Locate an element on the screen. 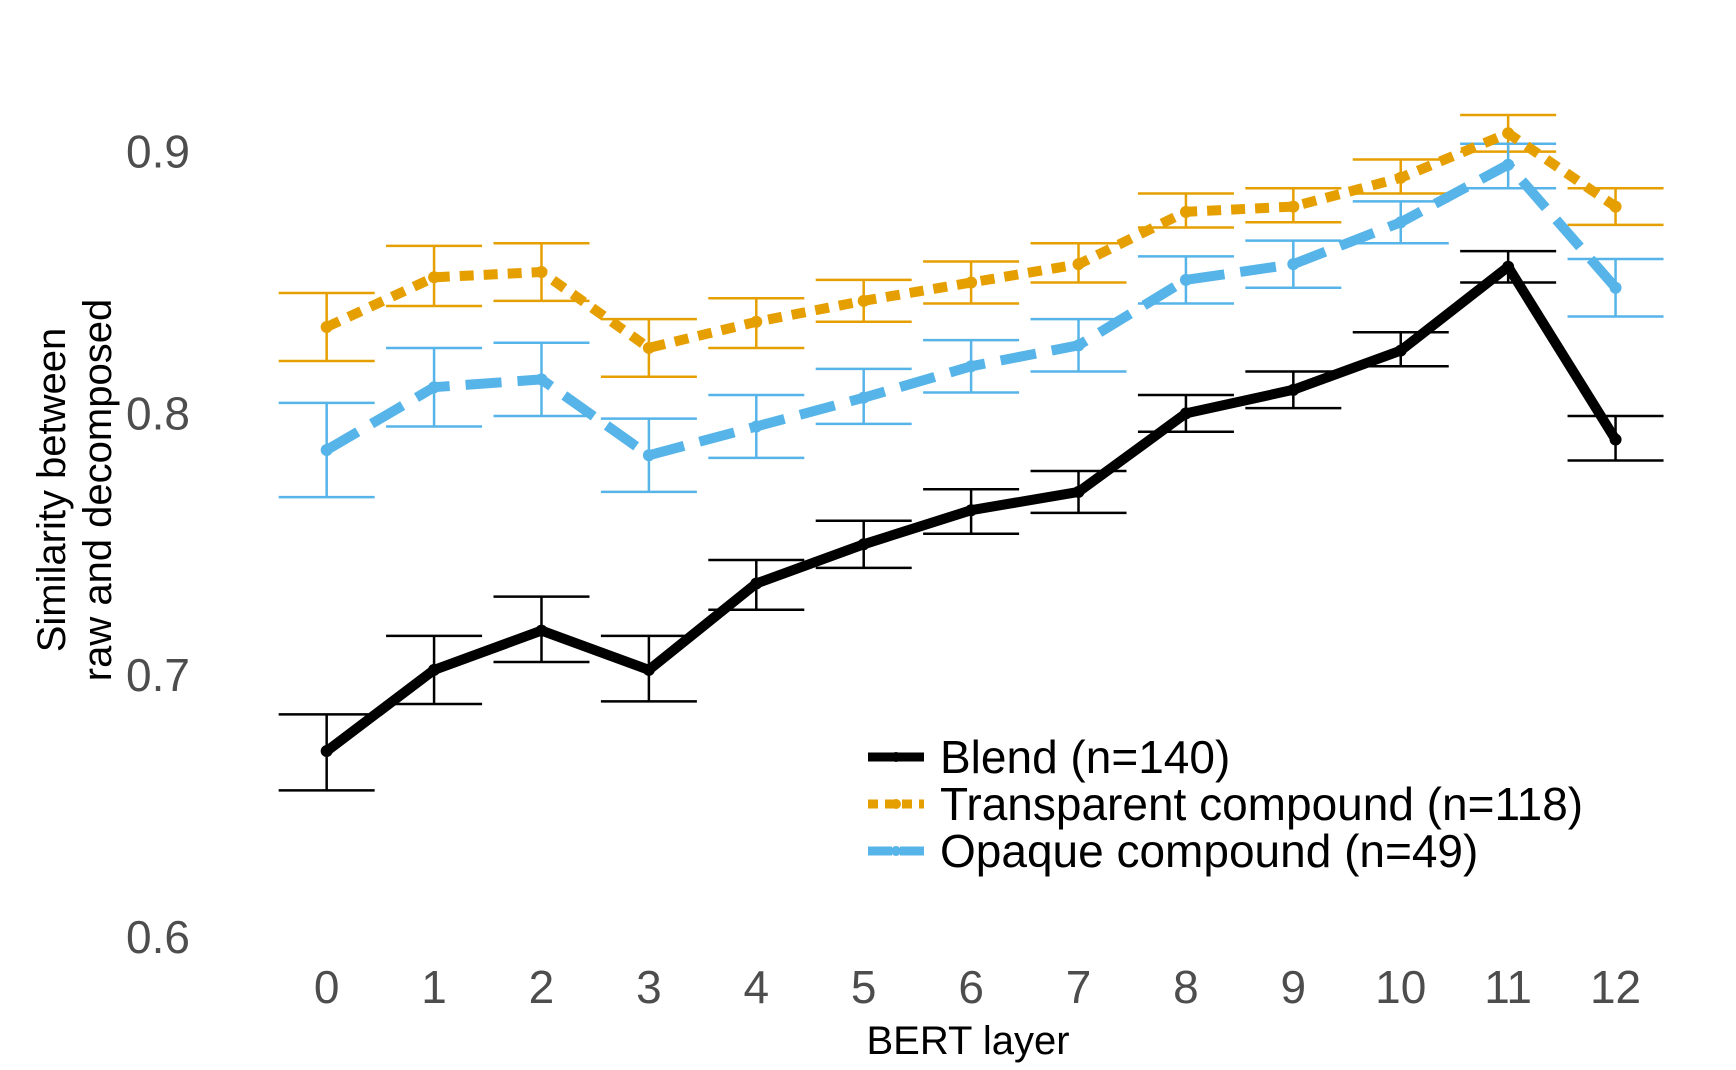  x-tick-label: 1 is located at coordinates (434, 987).